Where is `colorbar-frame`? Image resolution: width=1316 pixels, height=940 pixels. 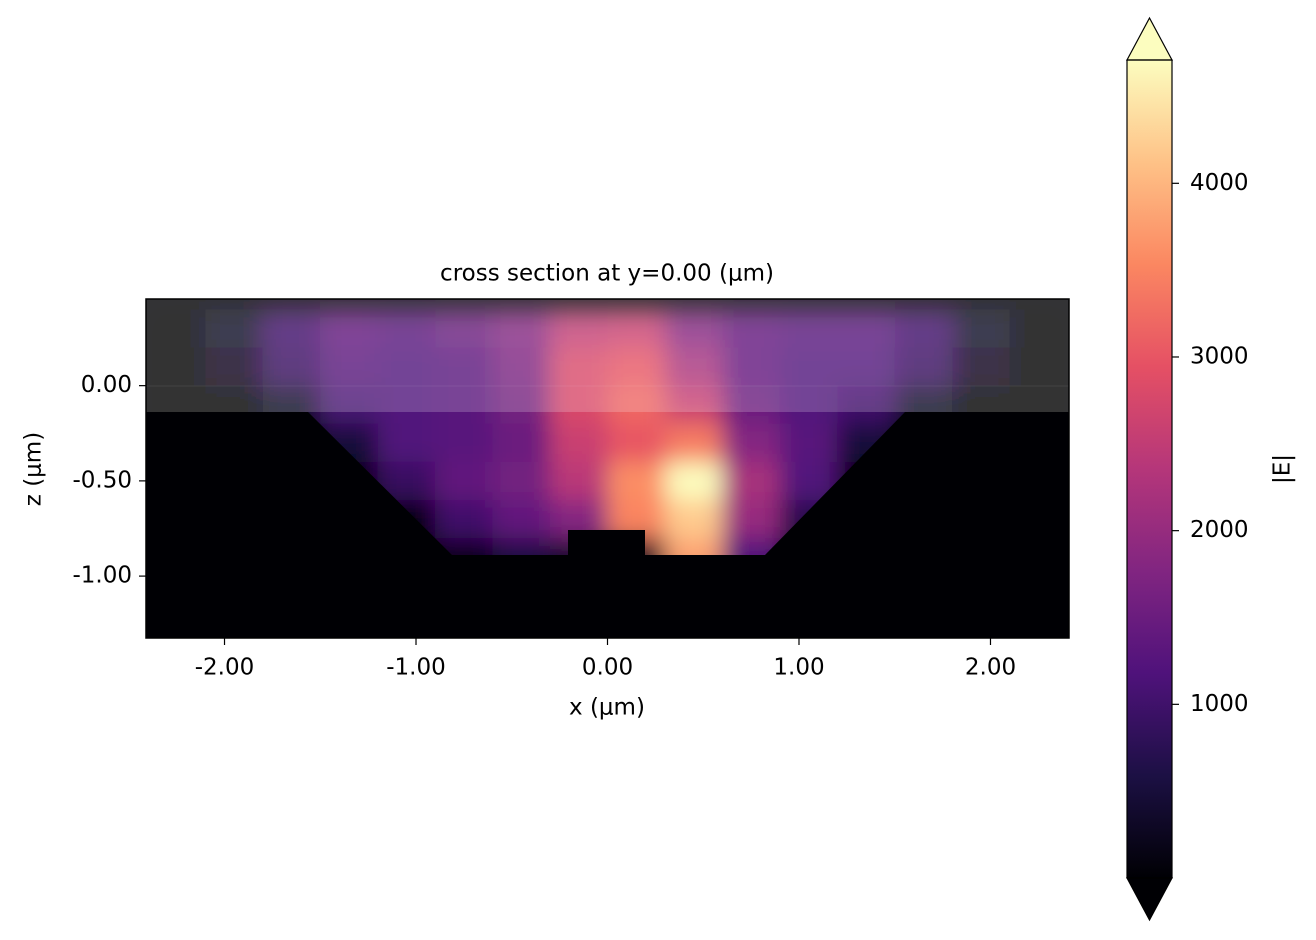
colorbar-frame is located at coordinates (1149, 469).